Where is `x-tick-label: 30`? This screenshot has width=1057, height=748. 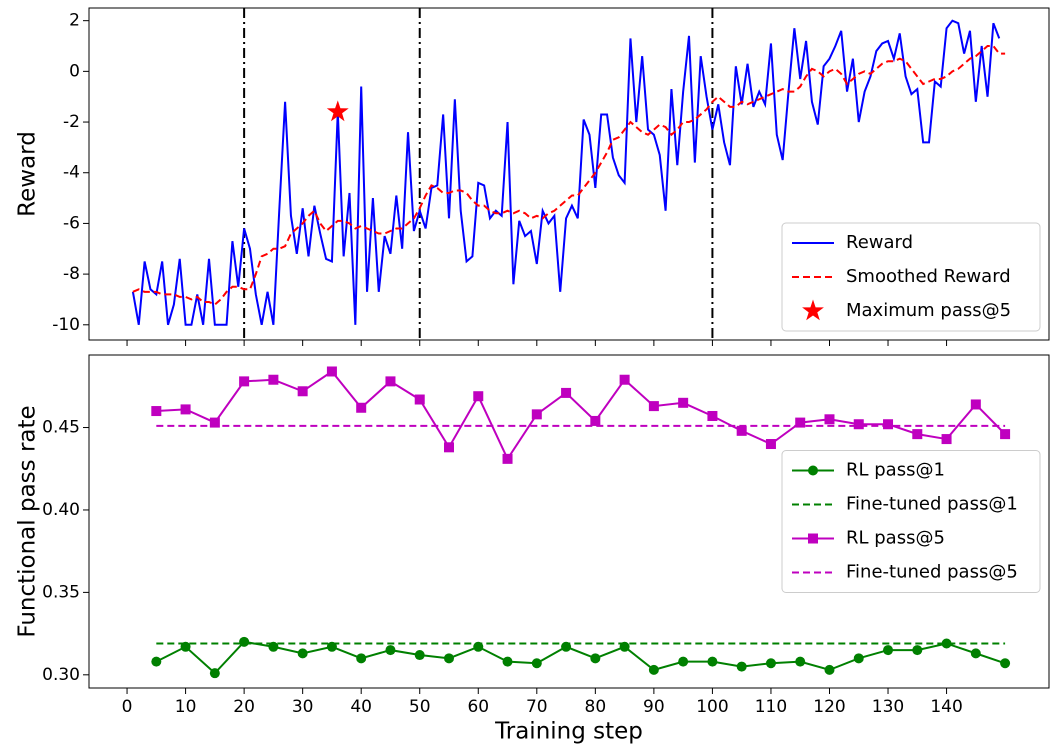 x-tick-label: 30 is located at coordinates (303, 707).